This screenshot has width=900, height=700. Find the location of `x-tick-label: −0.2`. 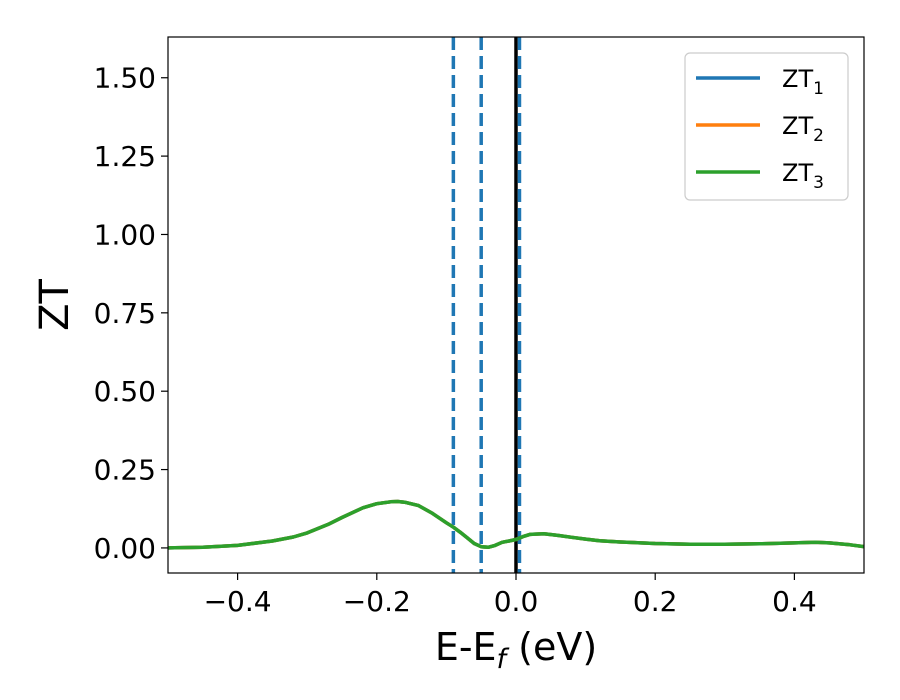

x-tick-label: −0.2 is located at coordinates (377, 601).